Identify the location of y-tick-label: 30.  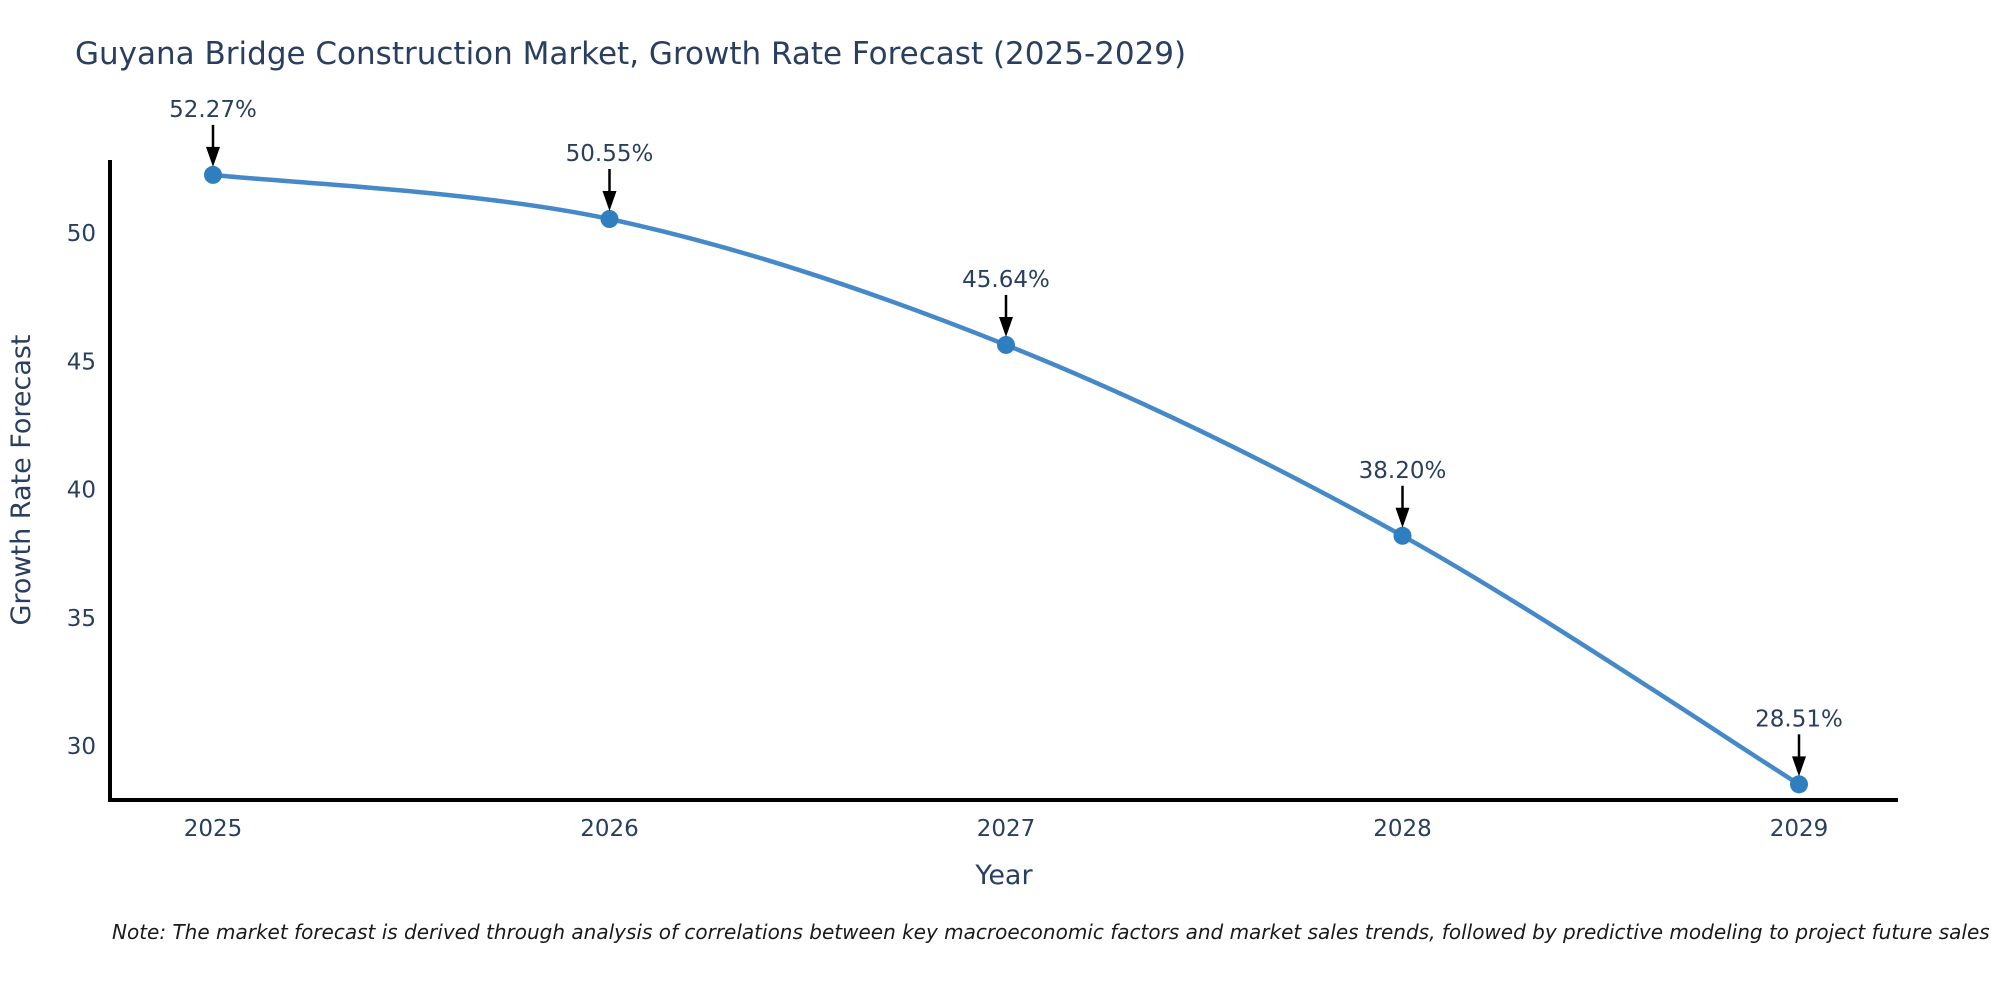
(81, 747).